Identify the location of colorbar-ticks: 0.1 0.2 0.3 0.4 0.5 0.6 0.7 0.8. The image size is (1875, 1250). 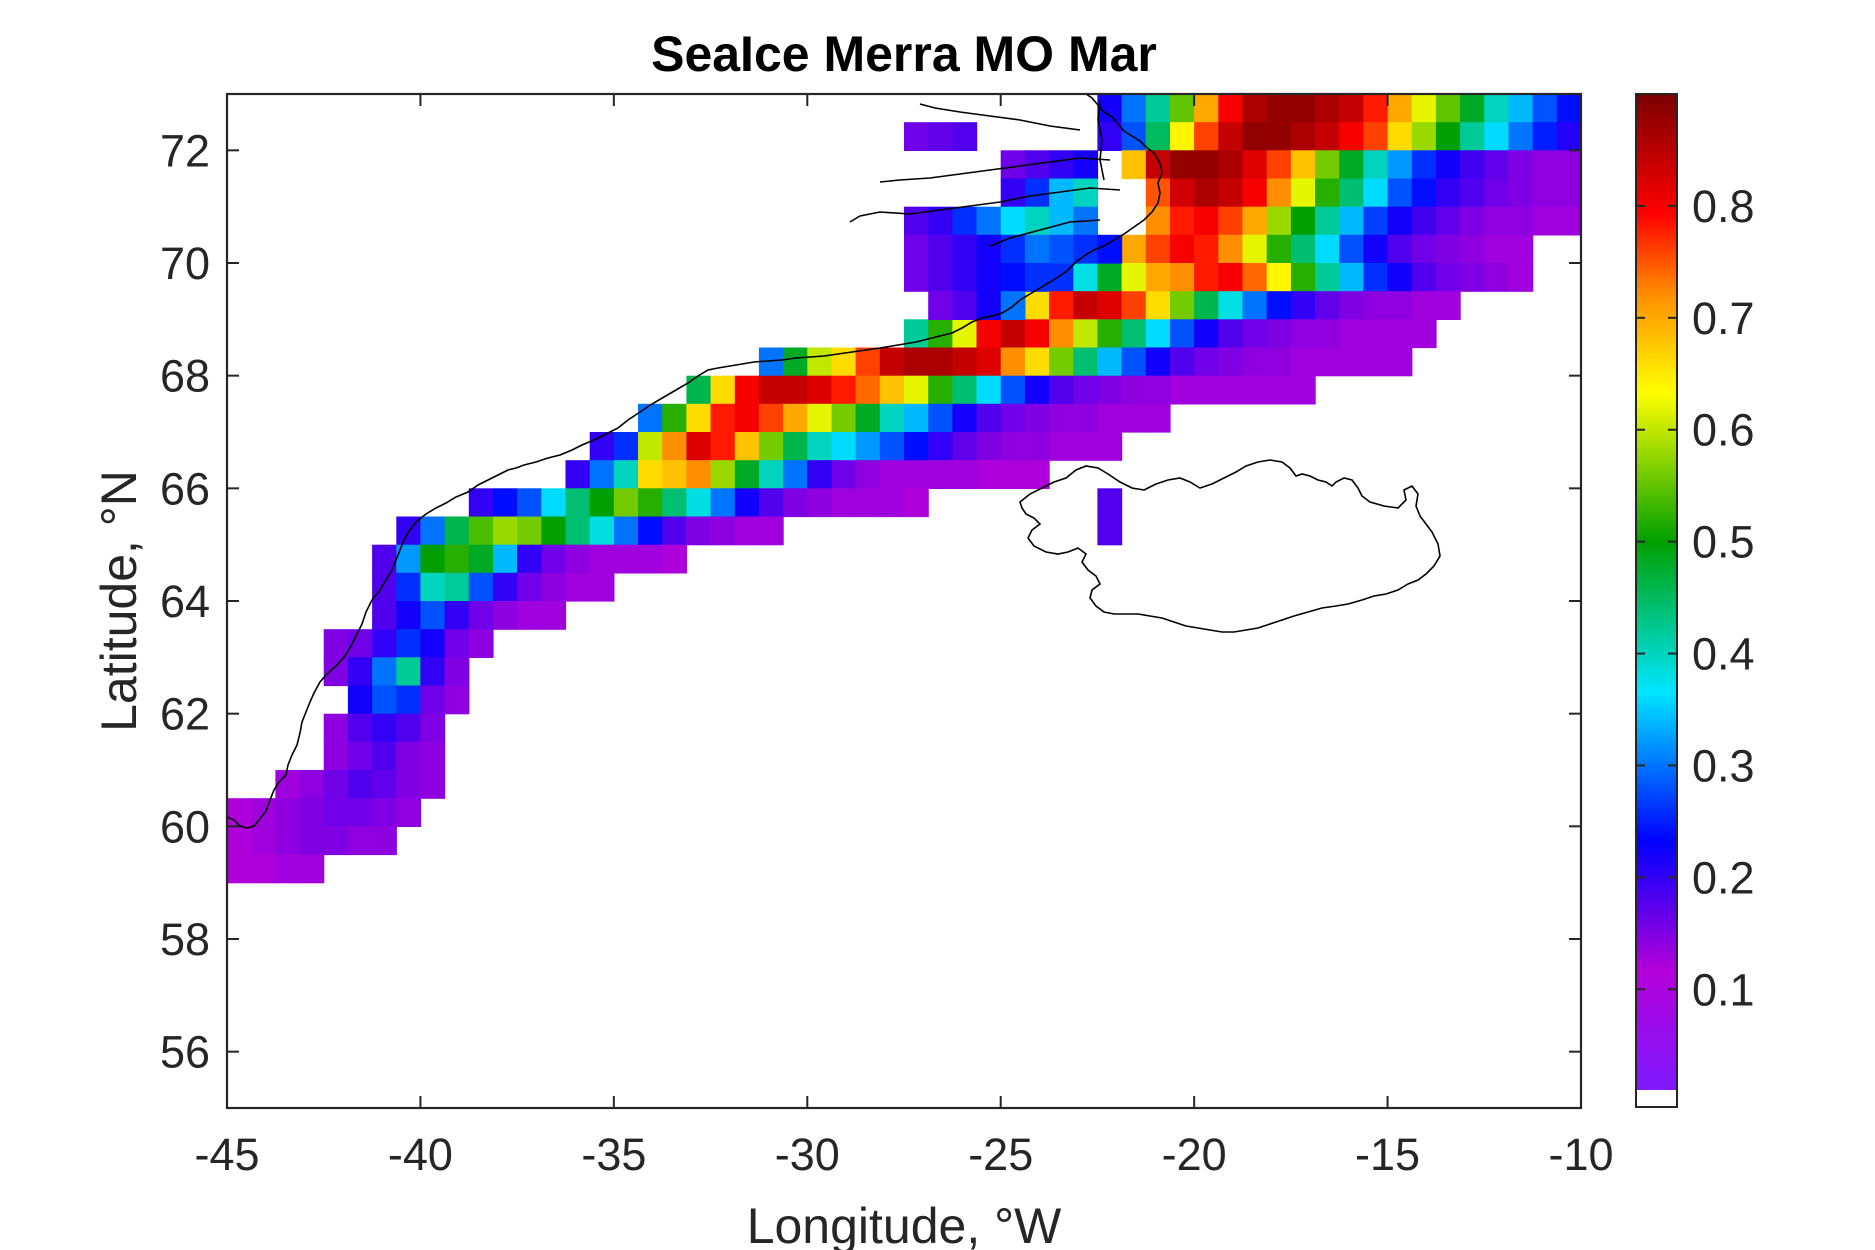
(1695, 598).